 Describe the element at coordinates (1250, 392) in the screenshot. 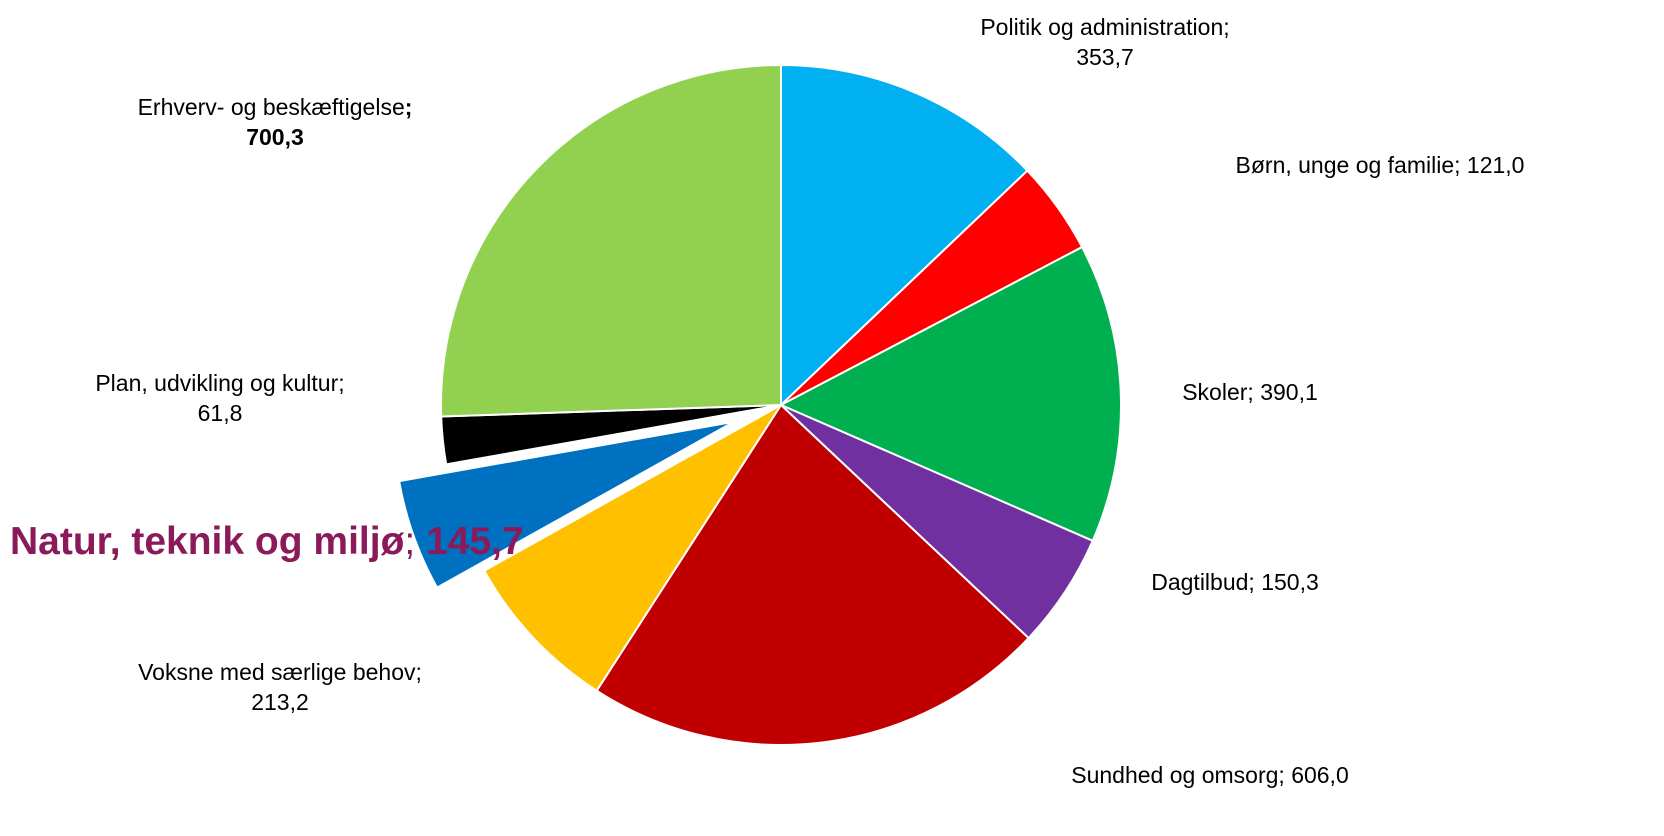

I see `slice-label-skoler: Skoler; 390,1` at that location.